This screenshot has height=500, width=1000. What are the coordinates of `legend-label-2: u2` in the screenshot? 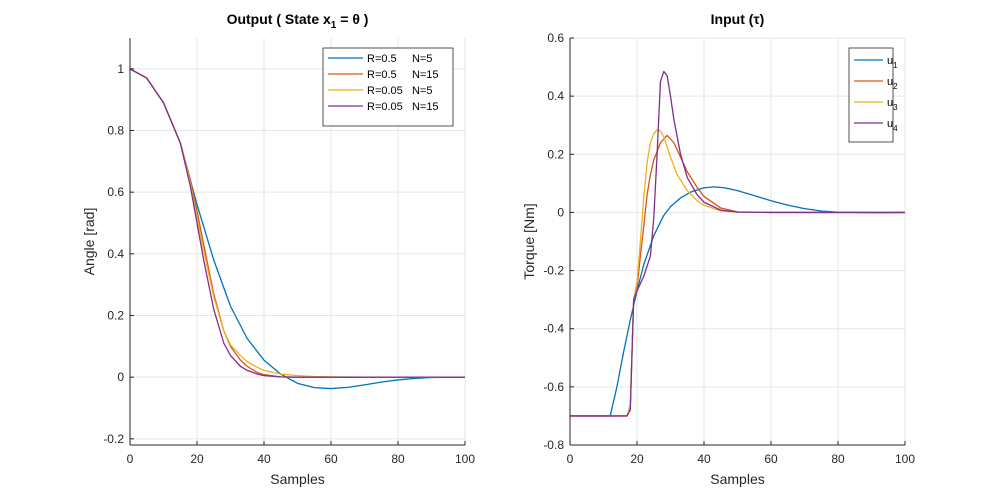 It's located at (892, 83).